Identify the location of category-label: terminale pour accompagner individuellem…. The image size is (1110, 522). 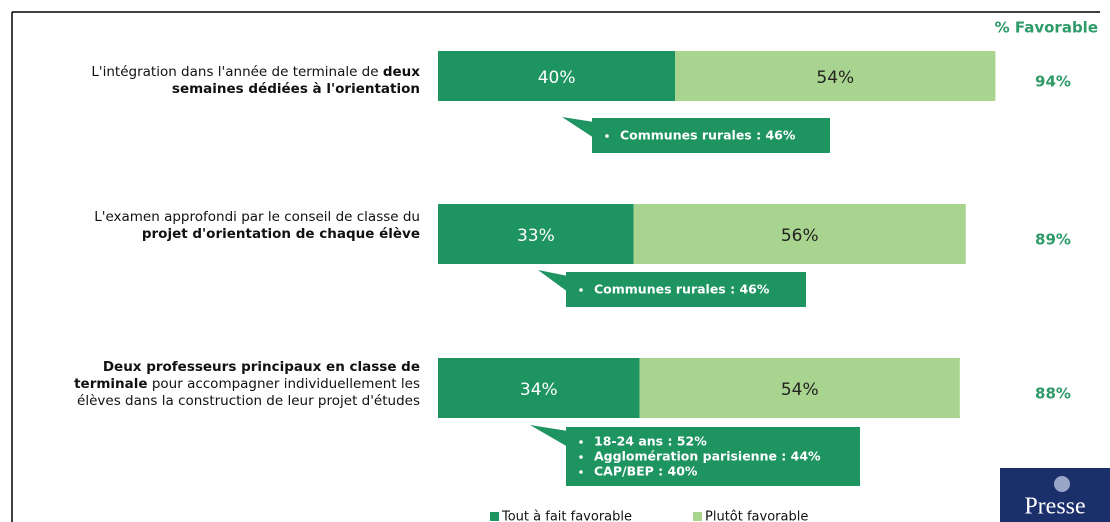
(247, 384).